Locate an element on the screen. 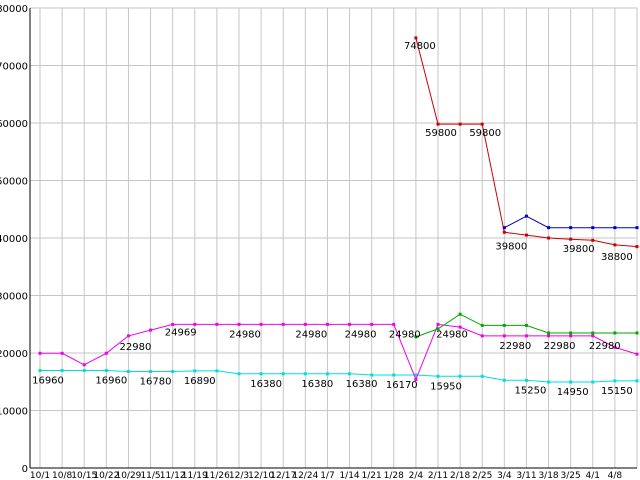 This screenshot has height=480, width=640. x-tick-label: 10/22 is located at coordinates (106, 475).